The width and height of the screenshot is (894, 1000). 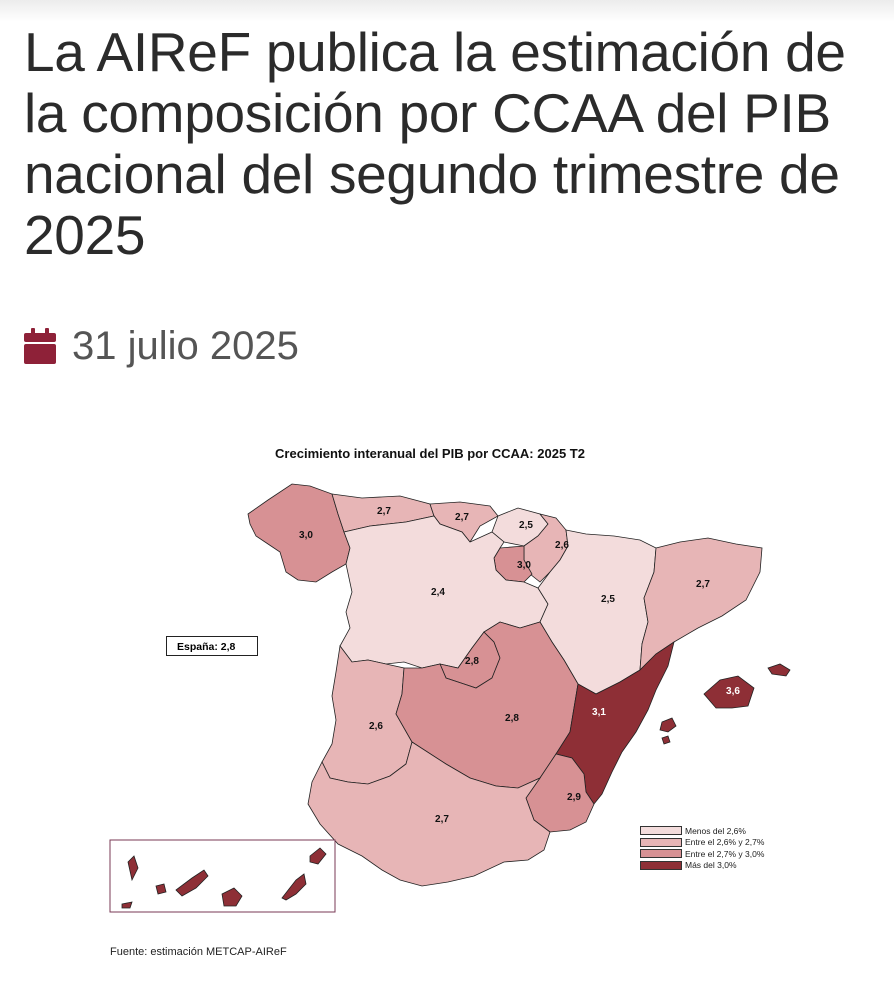 What do you see at coordinates (608, 599) in the screenshot?
I see `label-aragon: 2,5` at bounding box center [608, 599].